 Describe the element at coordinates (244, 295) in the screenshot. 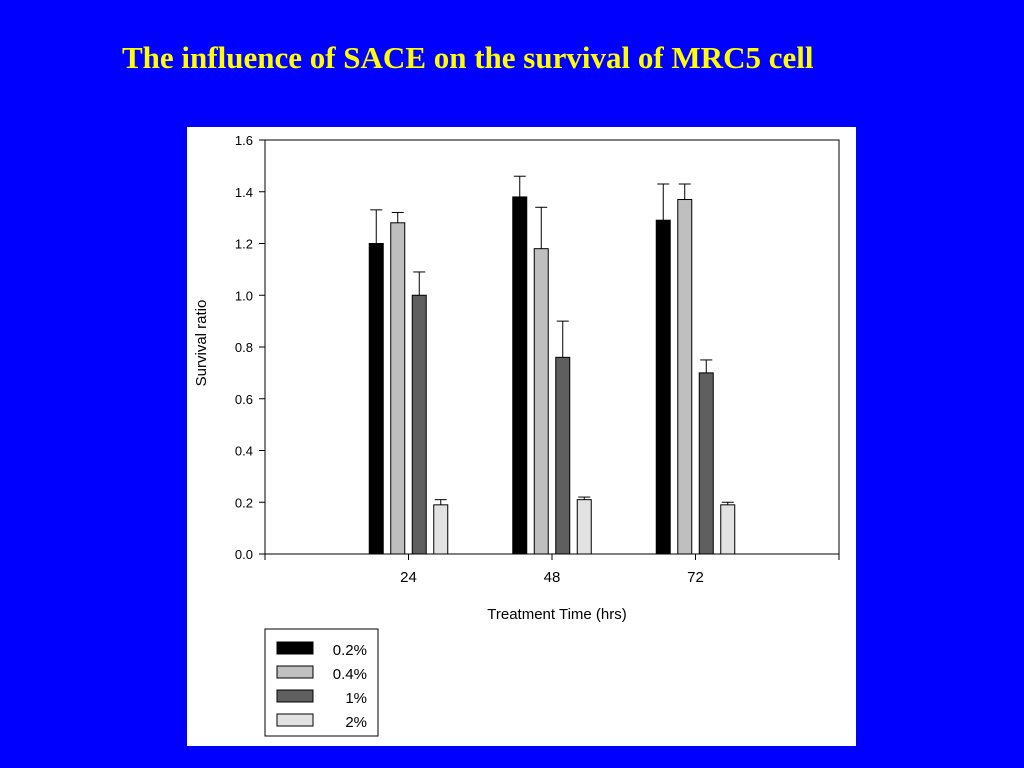

I see `y-tick-label: 1.0` at that location.